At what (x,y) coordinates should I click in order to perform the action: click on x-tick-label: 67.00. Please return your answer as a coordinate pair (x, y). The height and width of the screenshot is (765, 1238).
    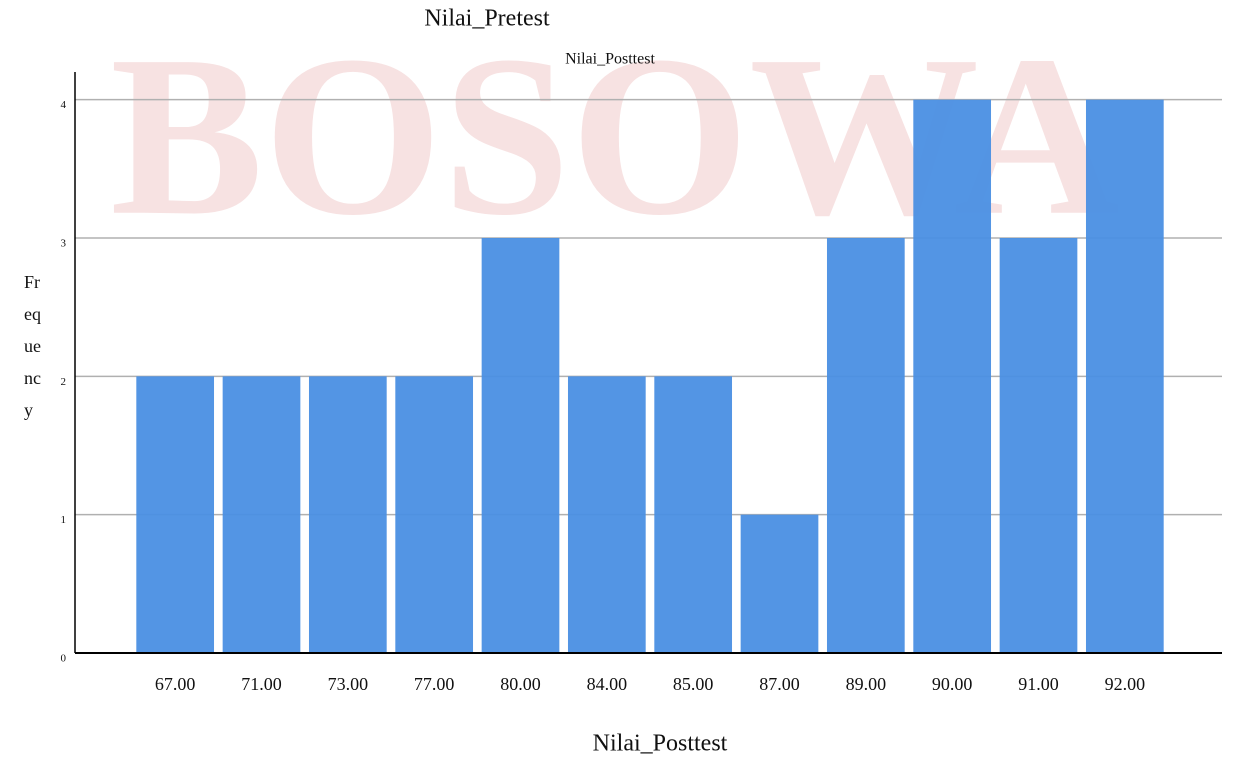
    Looking at the image, I should click on (175, 684).